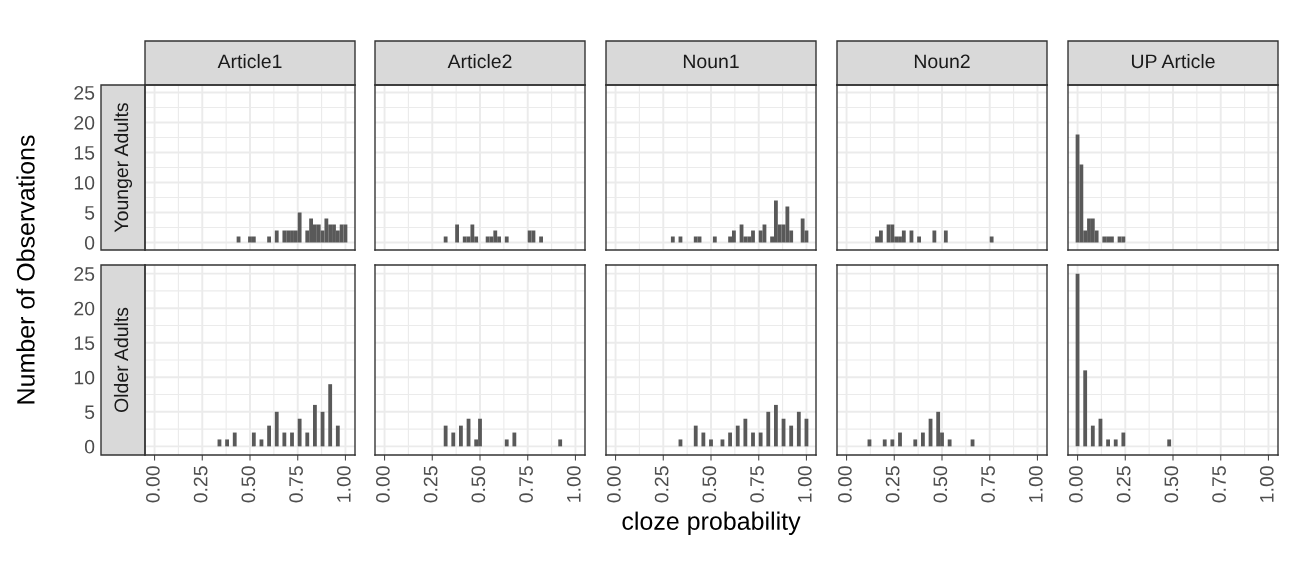  I want to click on chart-title: UP Article, so click(1173, 61).